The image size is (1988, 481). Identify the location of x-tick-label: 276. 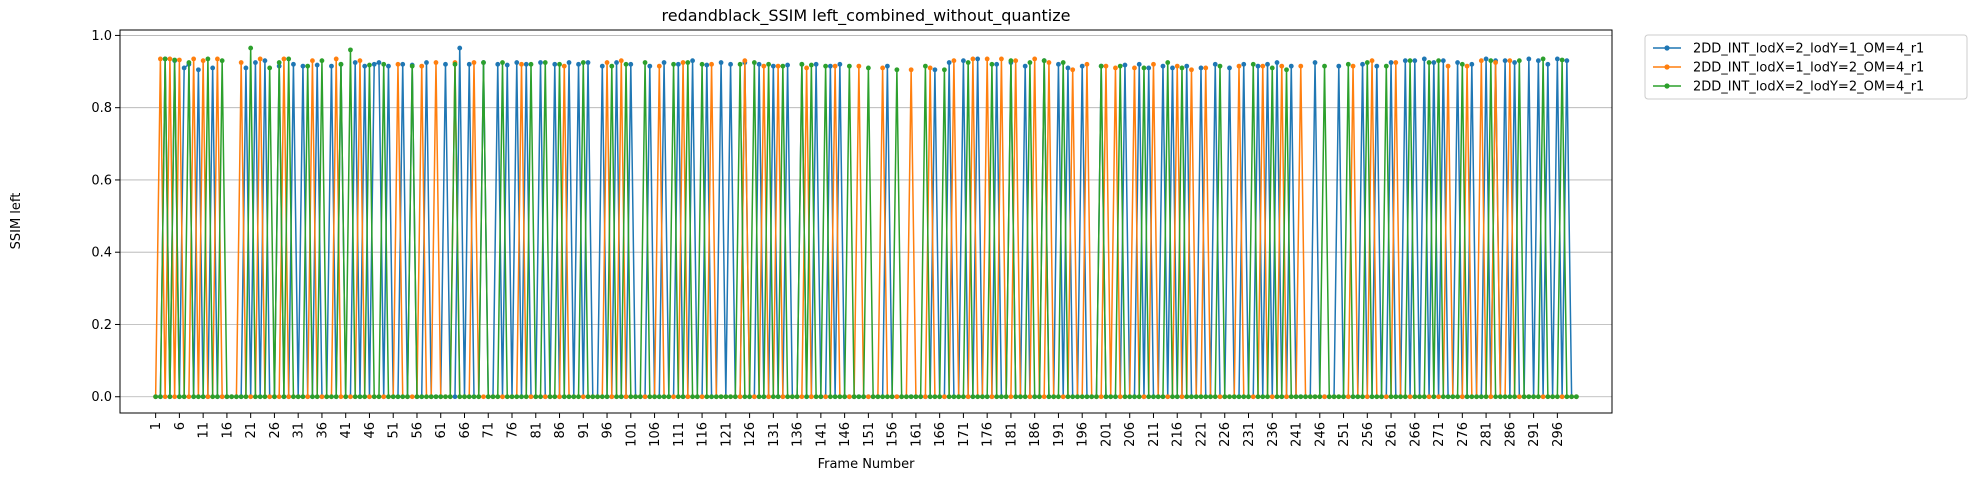
(1463, 434).